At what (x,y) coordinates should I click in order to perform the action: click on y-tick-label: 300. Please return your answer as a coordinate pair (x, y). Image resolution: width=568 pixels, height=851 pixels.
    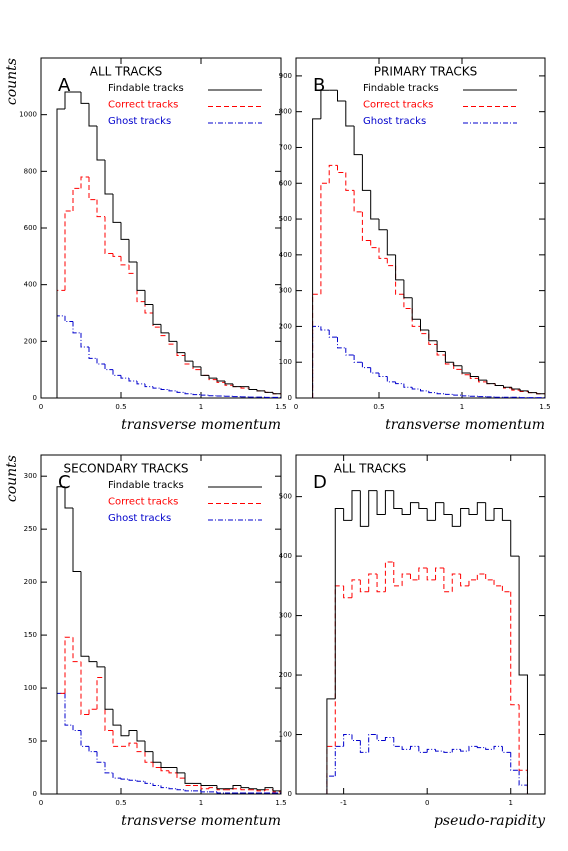
    Looking at the image, I should click on (285, 616).